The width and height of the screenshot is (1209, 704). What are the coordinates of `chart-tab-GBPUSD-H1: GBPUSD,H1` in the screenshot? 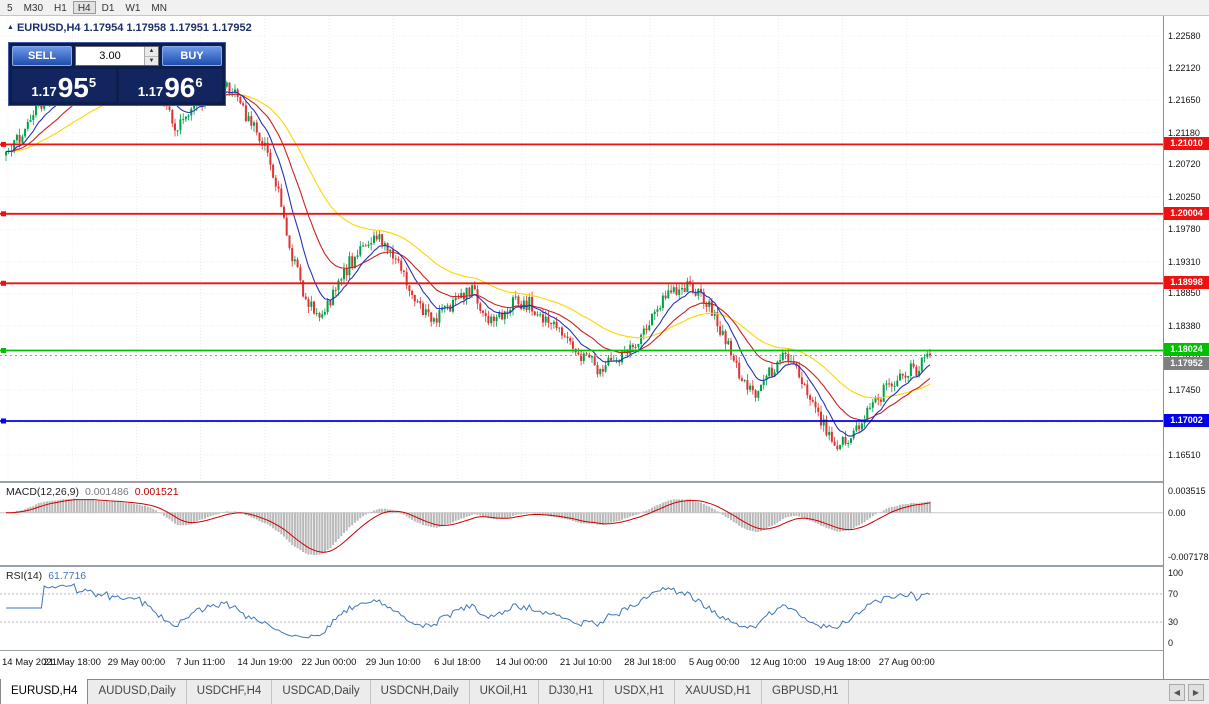 It's located at (806, 692).